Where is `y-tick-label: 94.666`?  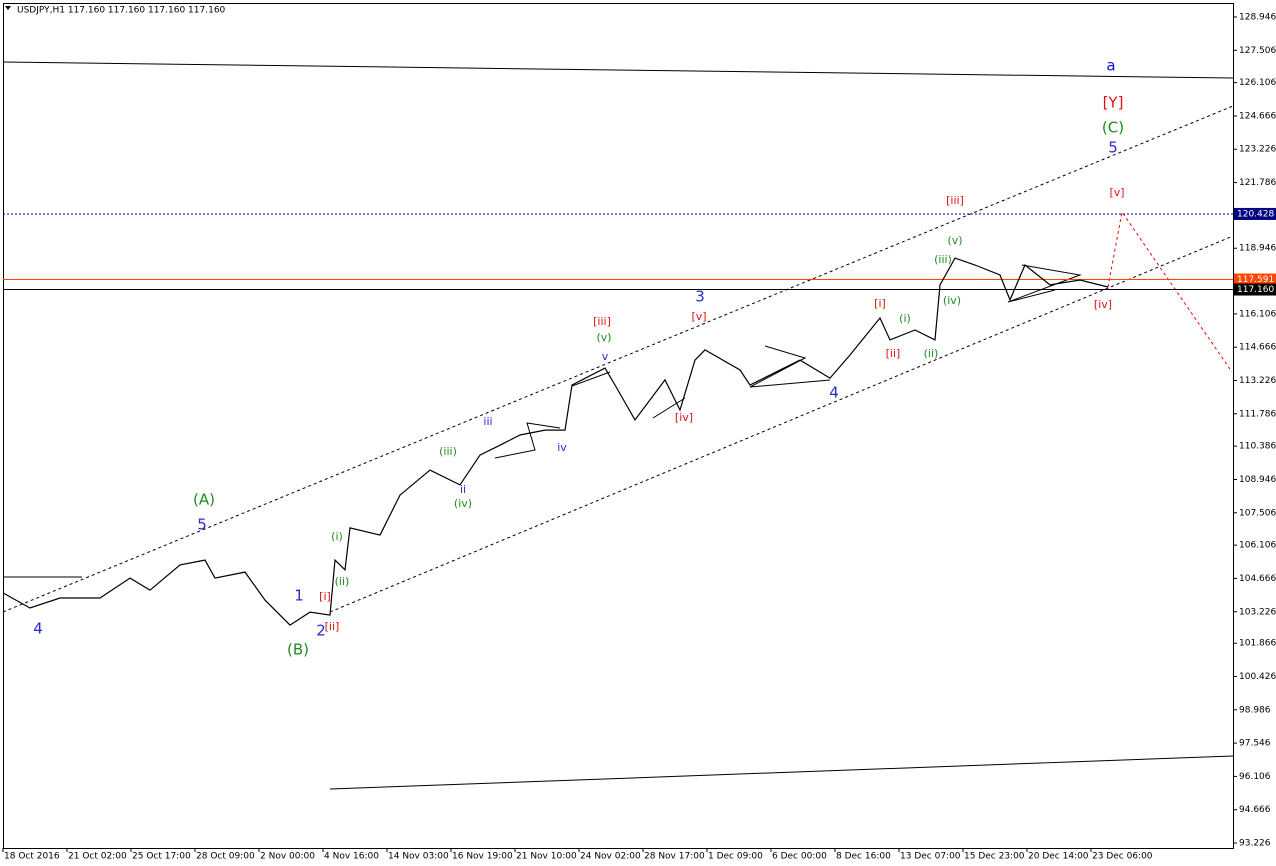
y-tick-label: 94.666 is located at coordinates (1255, 810).